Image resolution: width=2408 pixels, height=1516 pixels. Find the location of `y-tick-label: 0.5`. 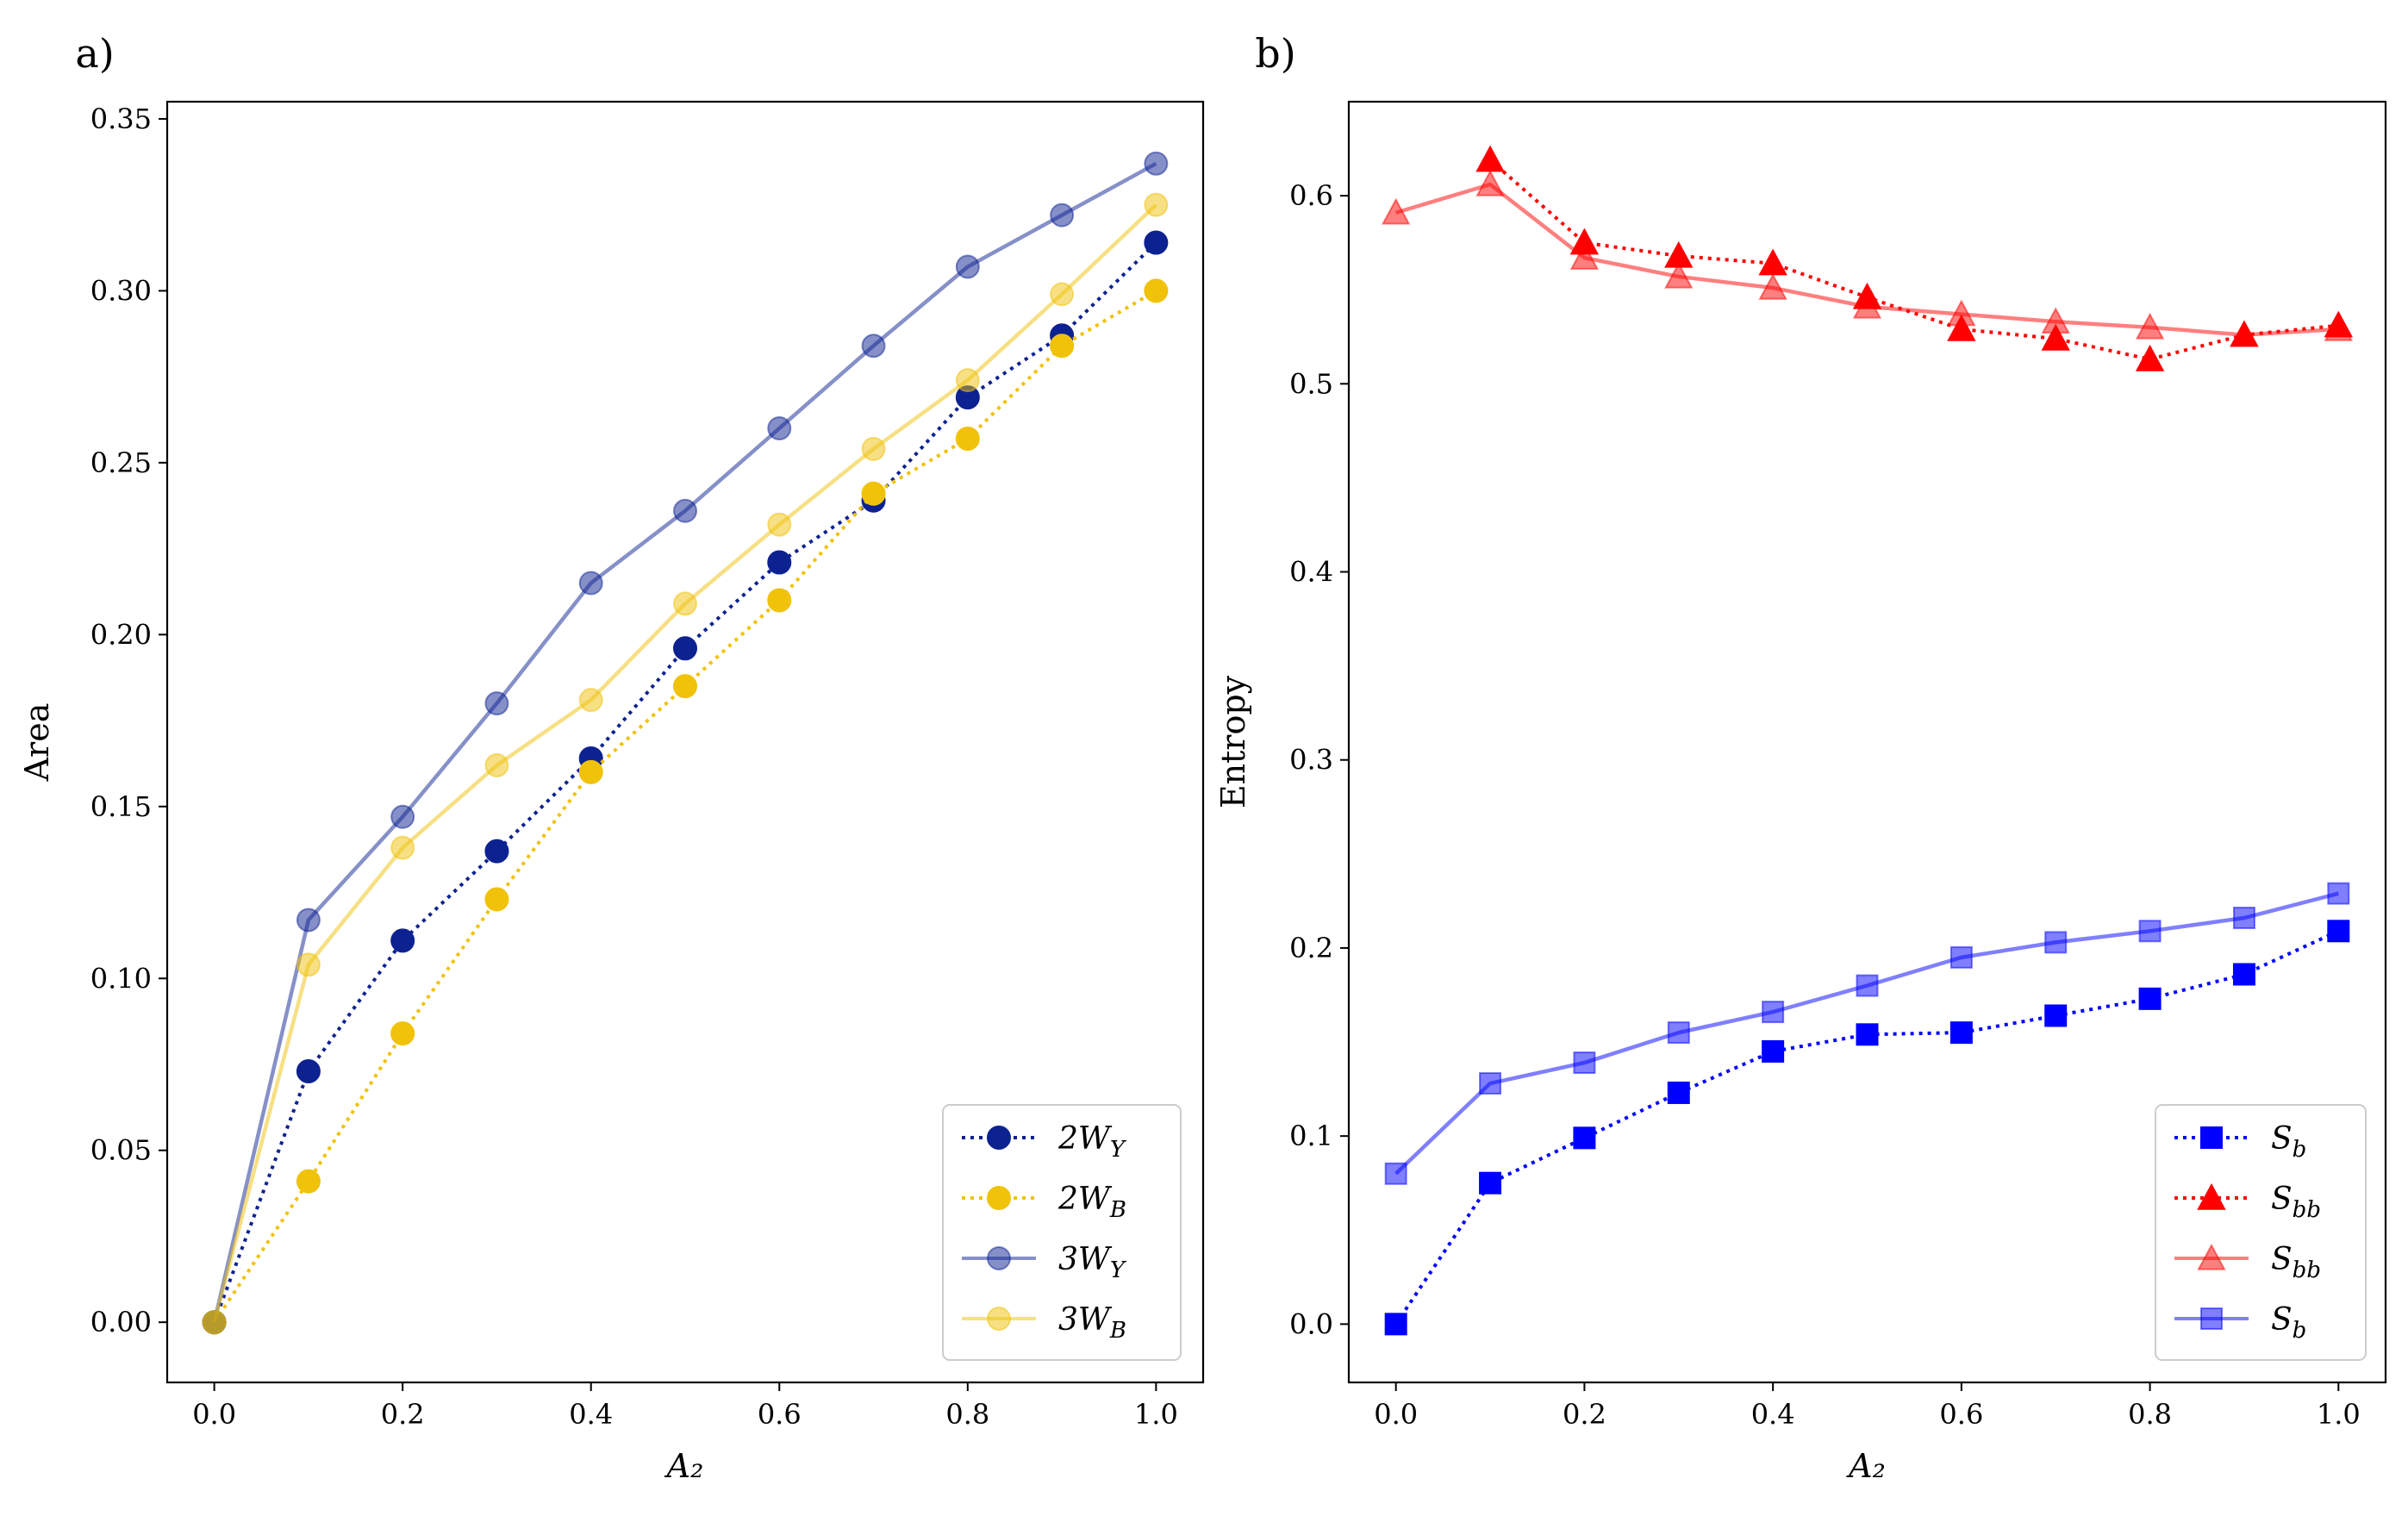

y-tick-label: 0.5 is located at coordinates (1311, 384).